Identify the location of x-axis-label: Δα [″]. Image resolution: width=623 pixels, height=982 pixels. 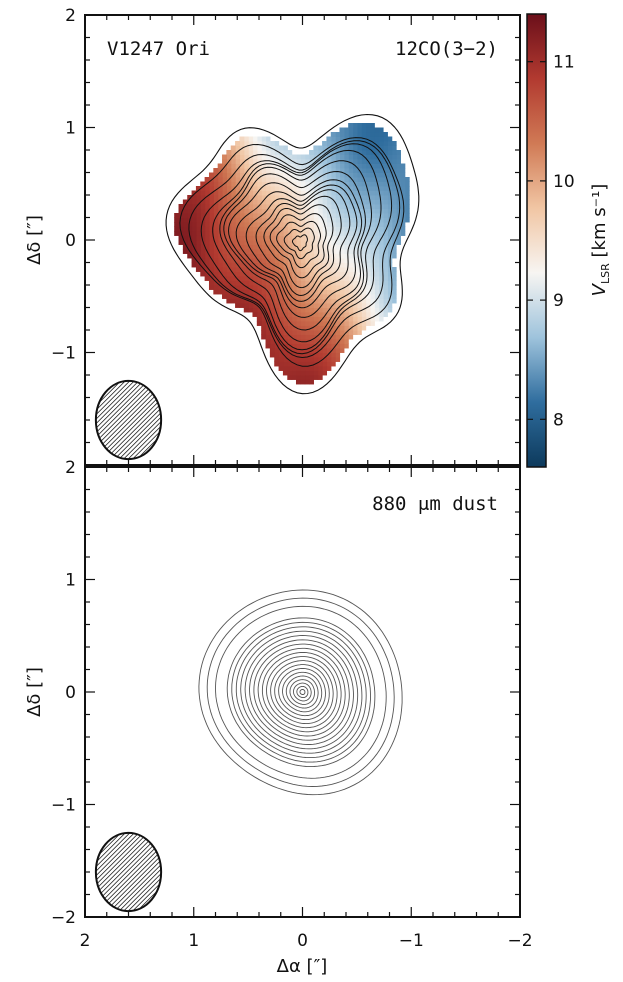
(302, 966).